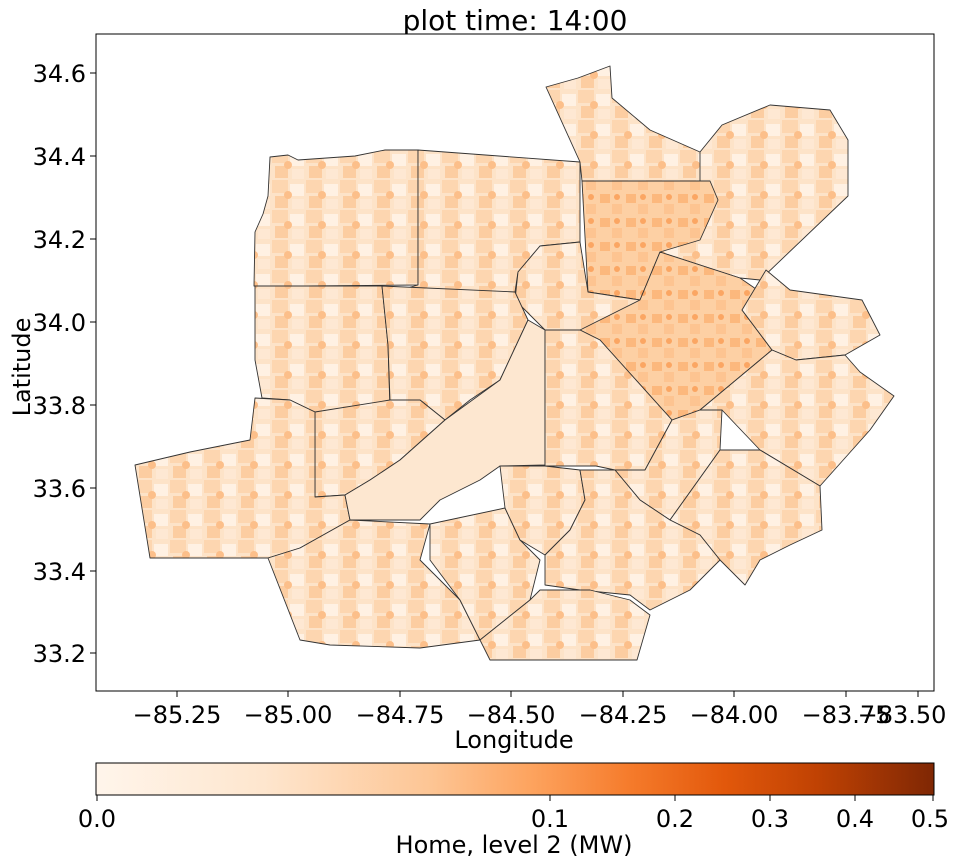 This screenshot has height=863, width=959. I want to click on y-tick-label: 33.4, so click(59, 572).